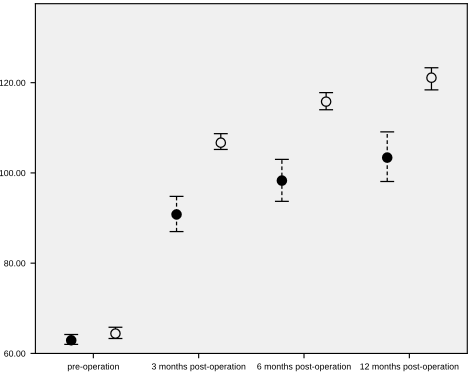 The image size is (472, 372). What do you see at coordinates (13, 173) in the screenshot?
I see `y-tick-label: 100.00` at bounding box center [13, 173].